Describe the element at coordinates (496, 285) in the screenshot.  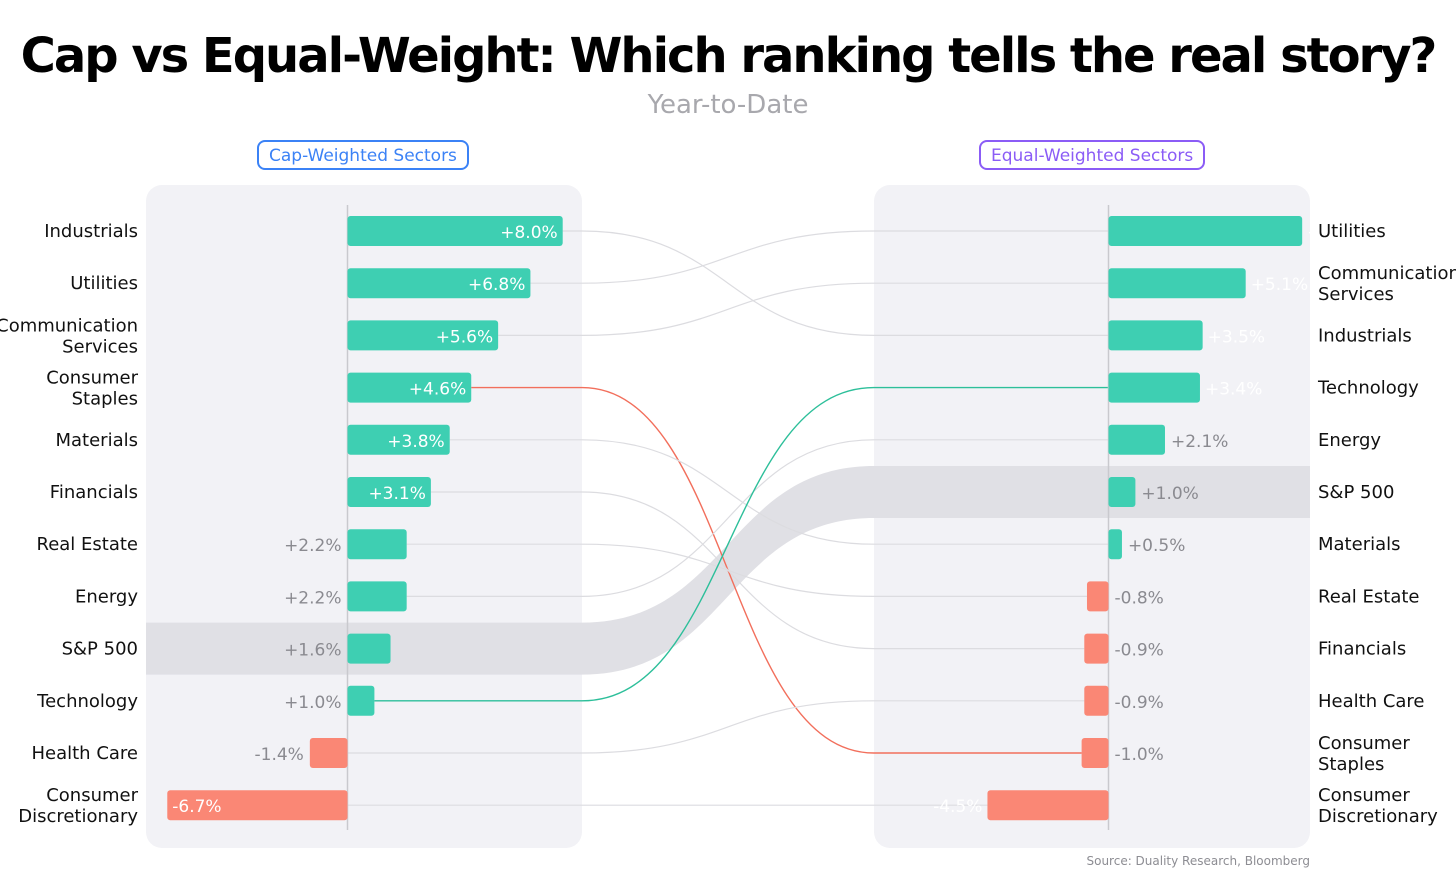
I see `cap-value-label-utilities: +6.8%` at that location.